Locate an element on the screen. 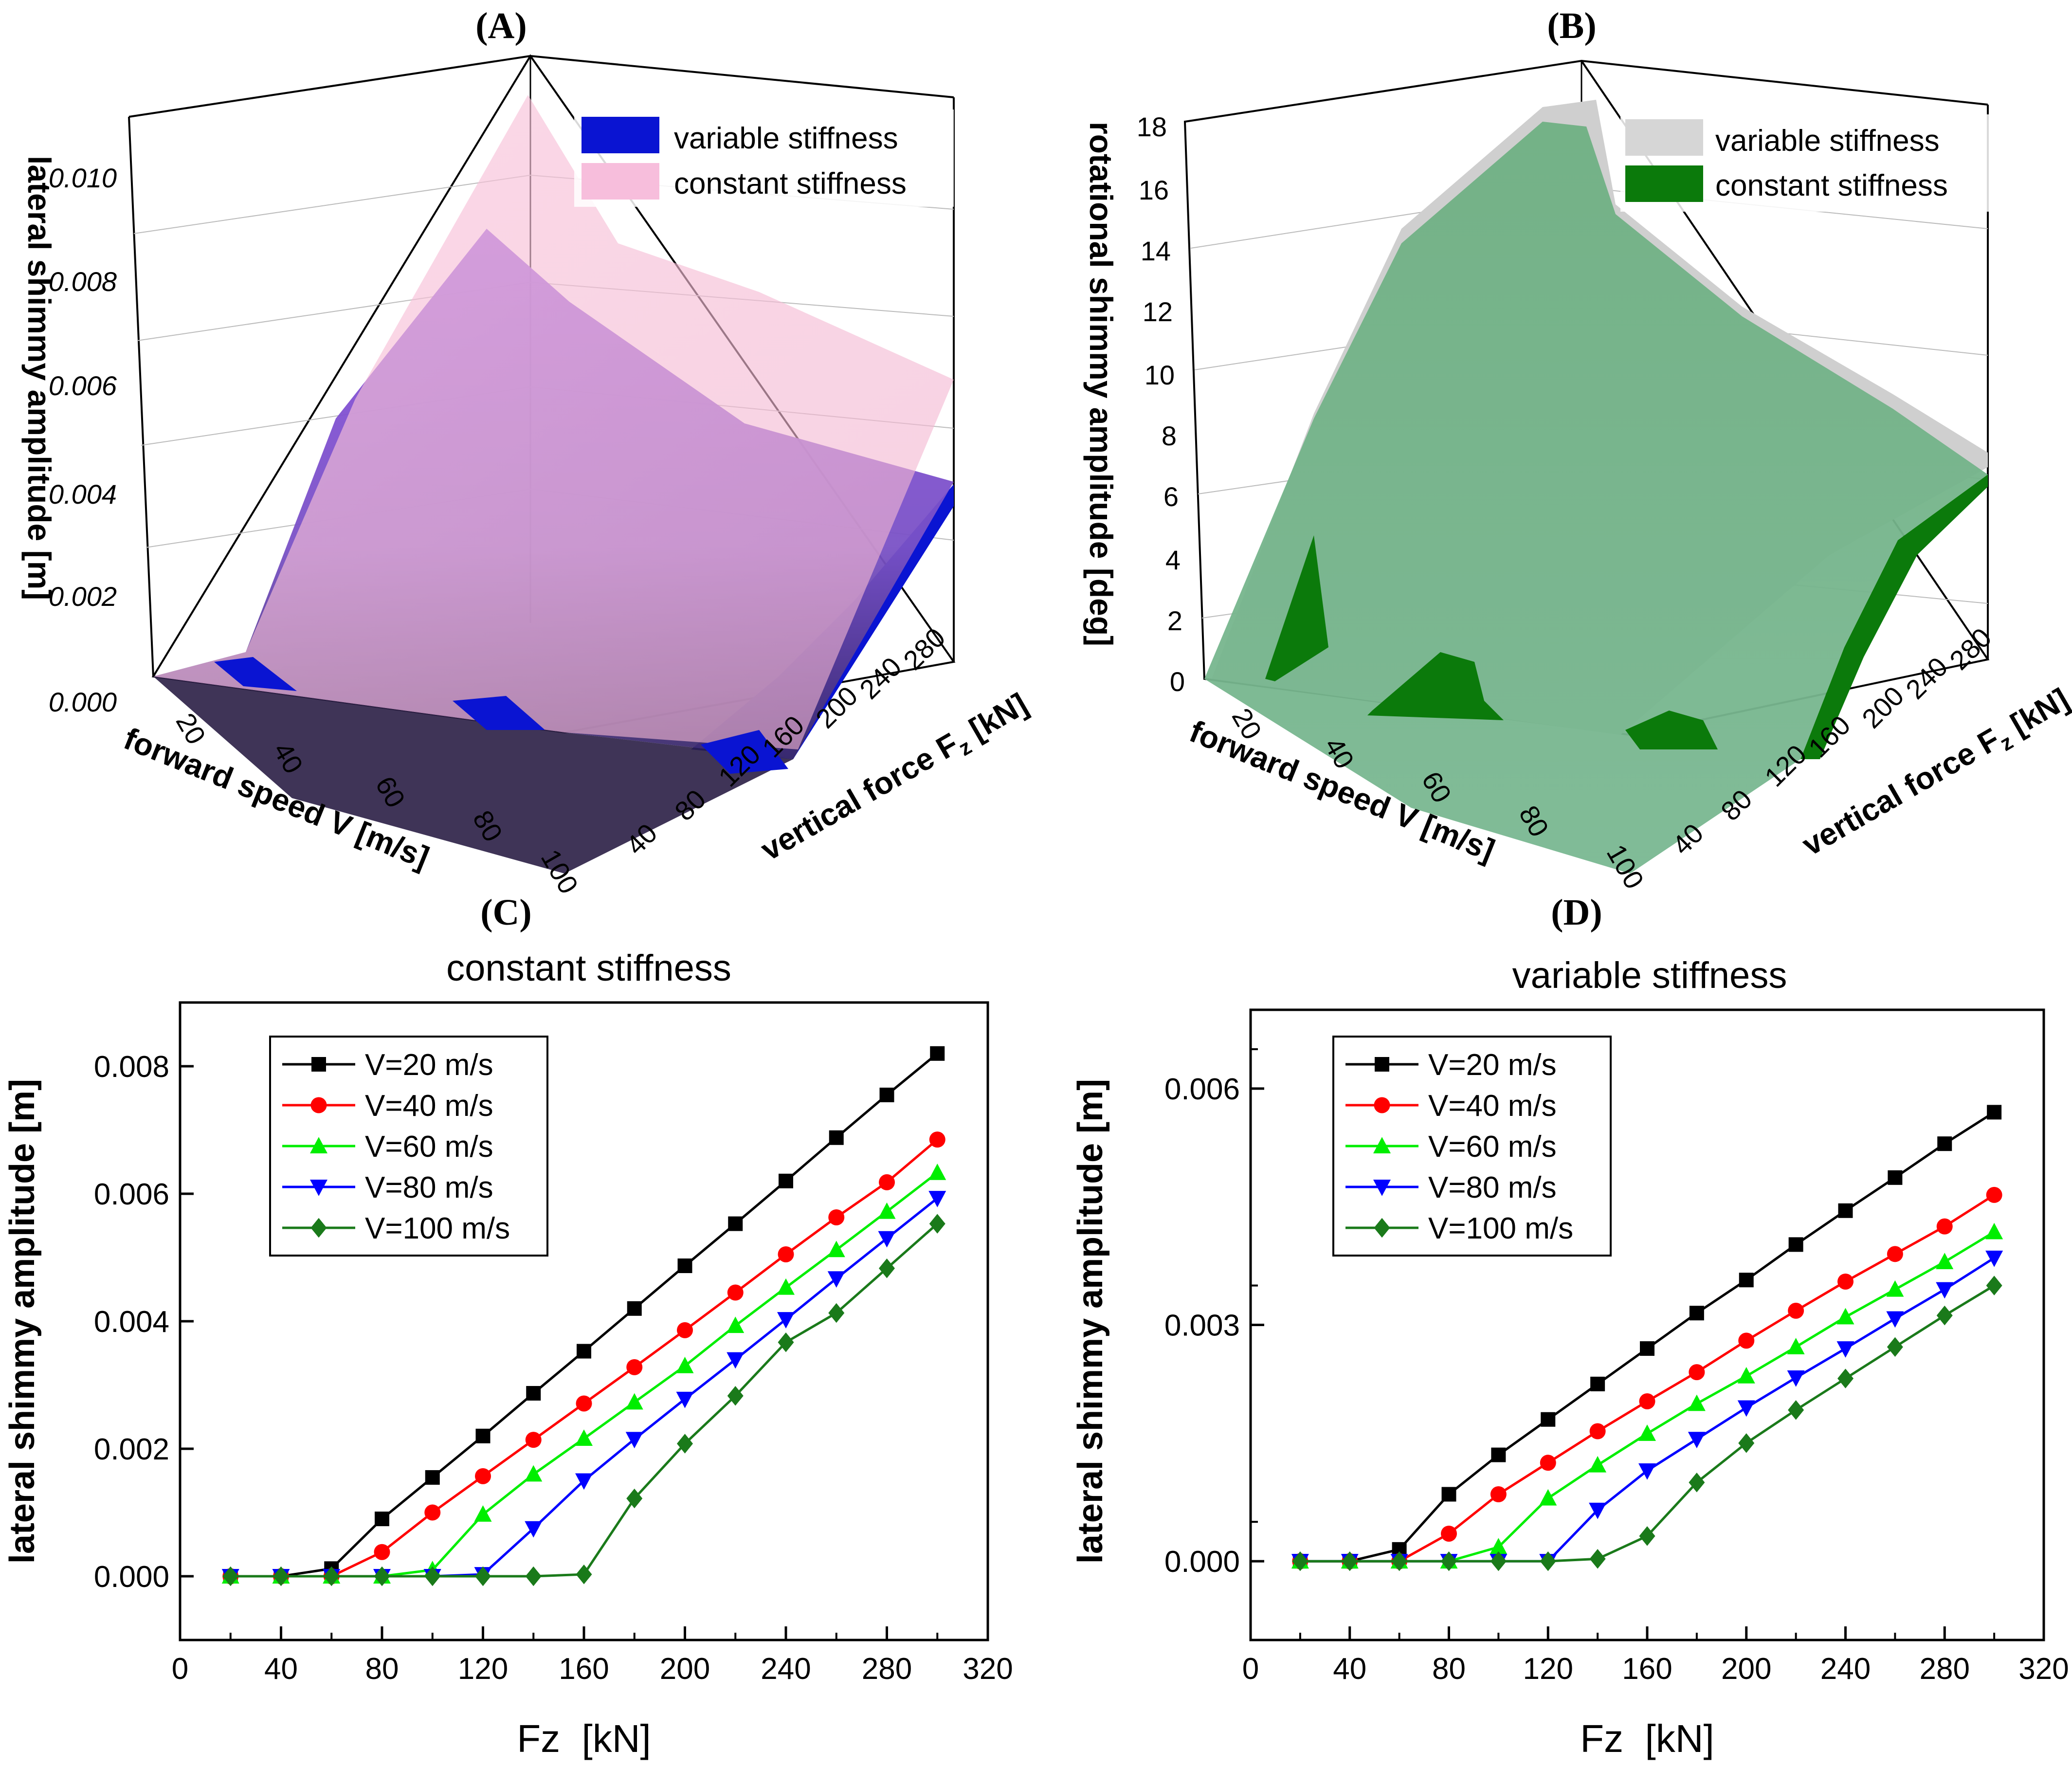  panel-a-zlabel: lateral shimmy amplitude [m] is located at coordinates (39, 378).